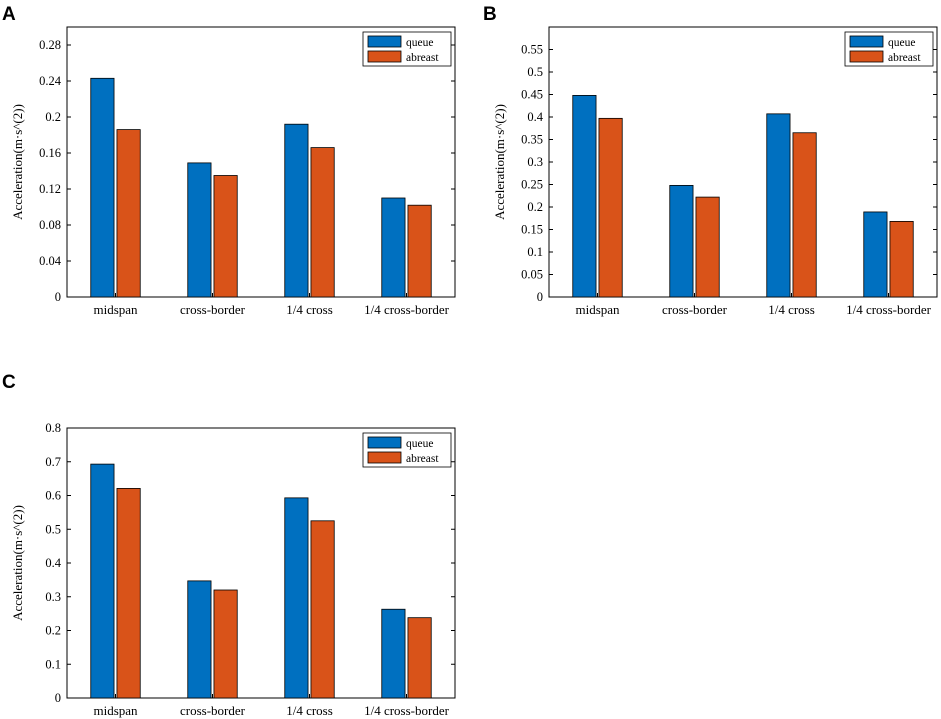  Describe the element at coordinates (50, 225) in the screenshot. I see `y-tick-label: 0.08` at that location.